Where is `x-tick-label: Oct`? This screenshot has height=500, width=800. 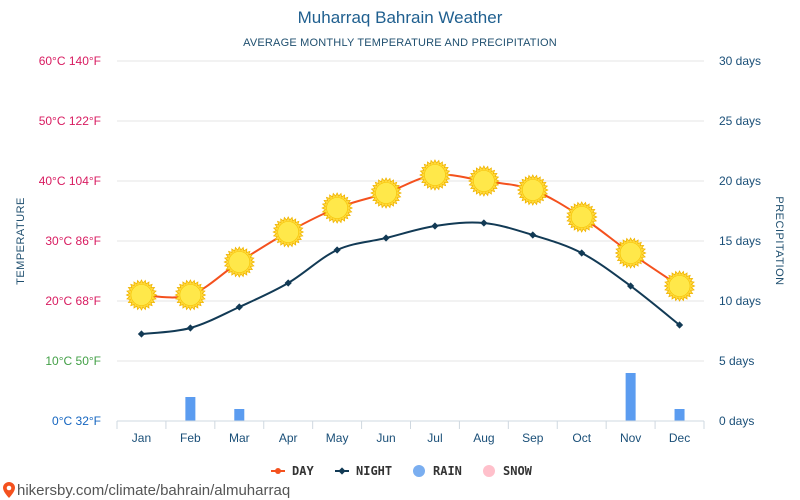 x-tick-label: Oct is located at coordinates (581, 438).